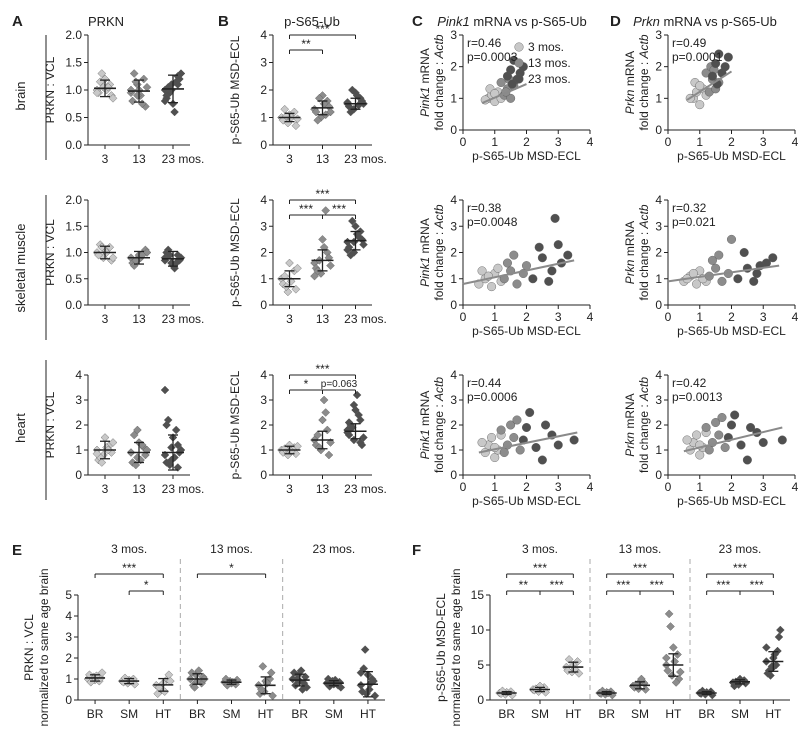  What do you see at coordinates (526, 331) in the screenshot?
I see `C-skeletal-x-axis-label: p-S65-Ub MSD-ECL` at bounding box center [526, 331].